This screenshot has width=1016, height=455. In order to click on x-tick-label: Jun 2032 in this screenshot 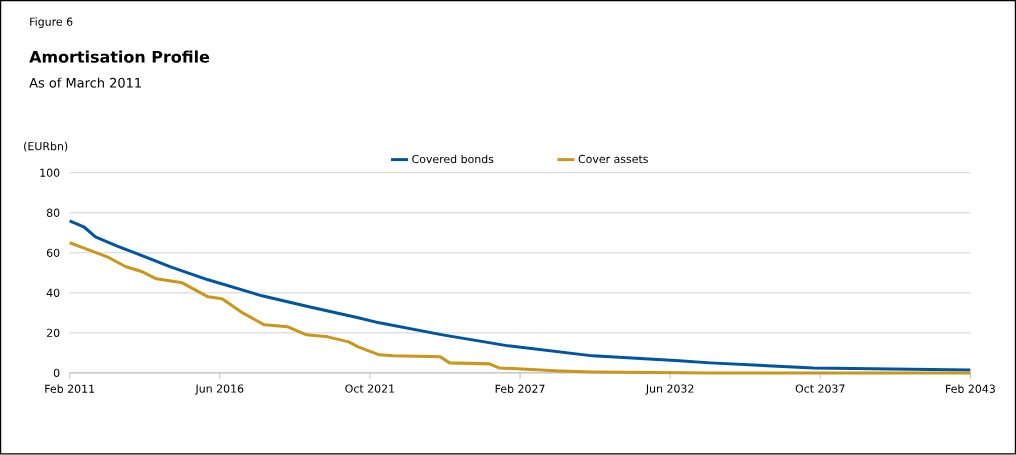, I will do `click(669, 389)`.